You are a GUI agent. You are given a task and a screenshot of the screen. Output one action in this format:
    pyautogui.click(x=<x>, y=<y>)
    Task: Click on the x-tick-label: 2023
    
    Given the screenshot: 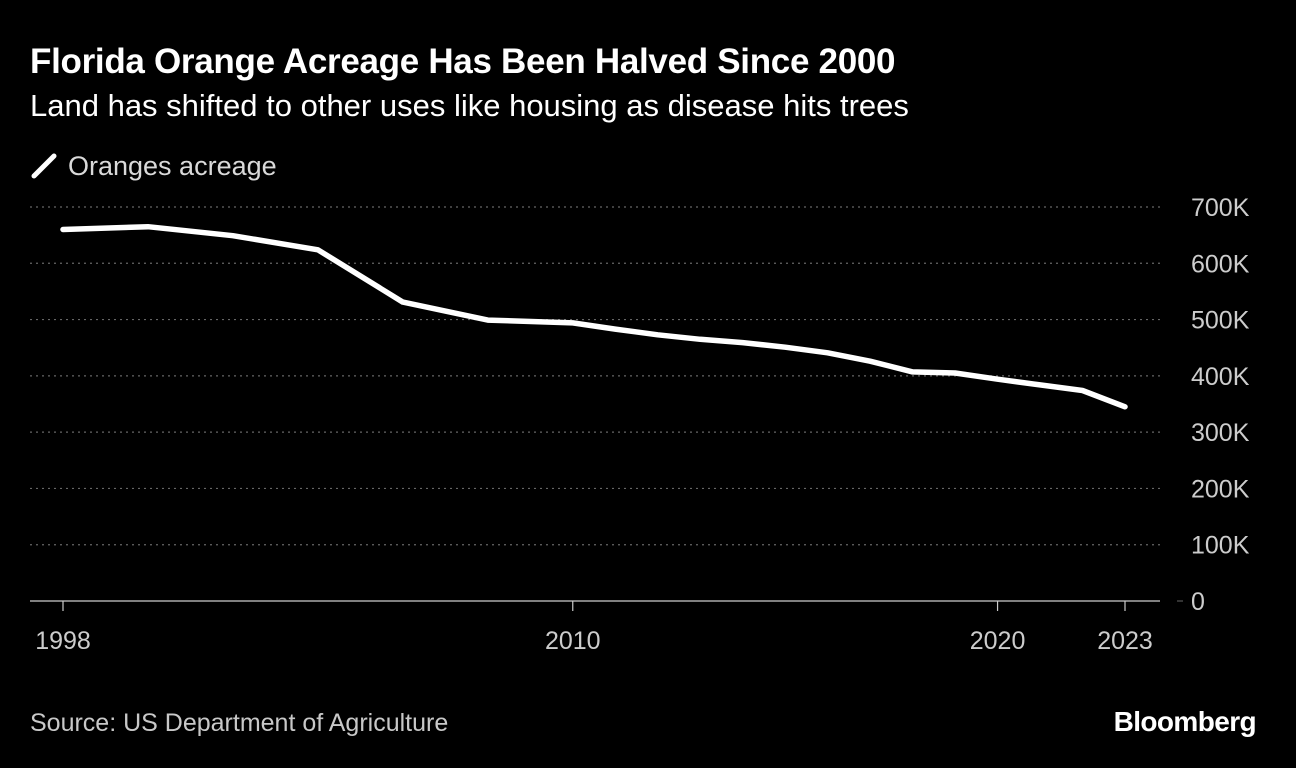 What is the action you would take?
    pyautogui.click(x=1125, y=641)
    